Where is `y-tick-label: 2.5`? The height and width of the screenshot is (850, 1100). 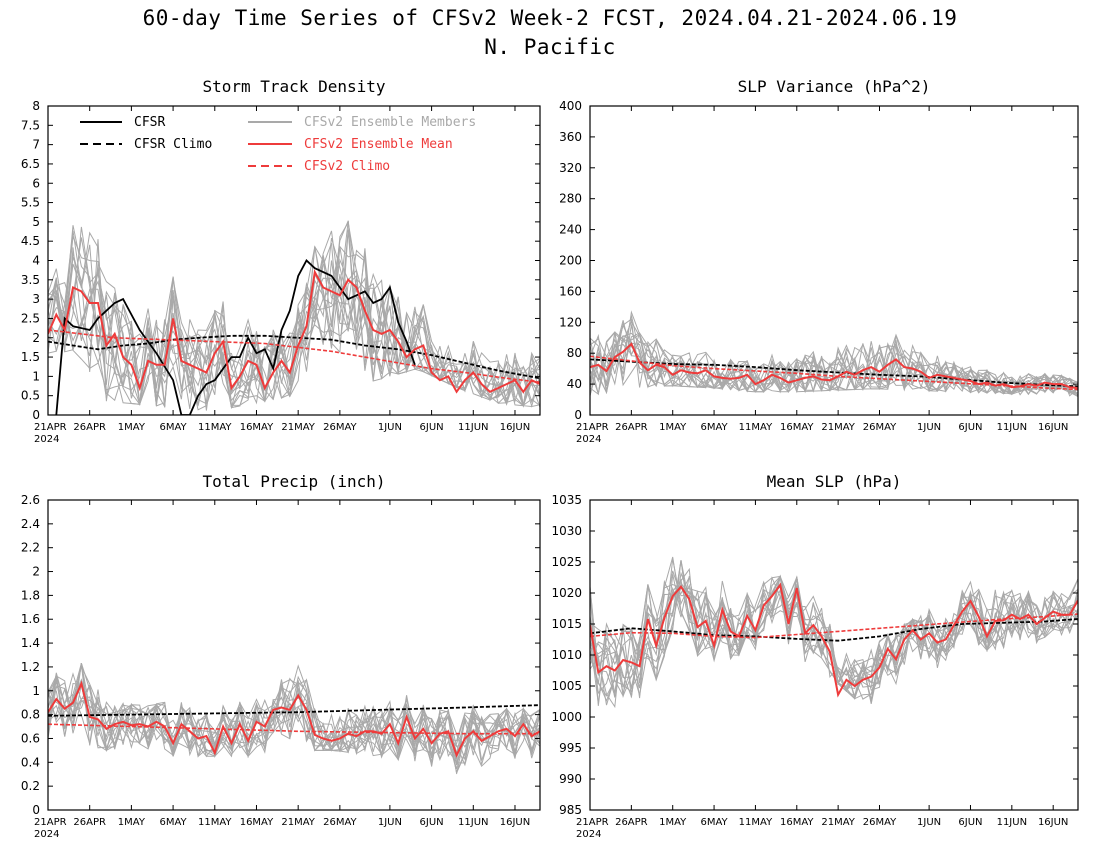
y-tick-label: 2.5 is located at coordinates (30, 318).